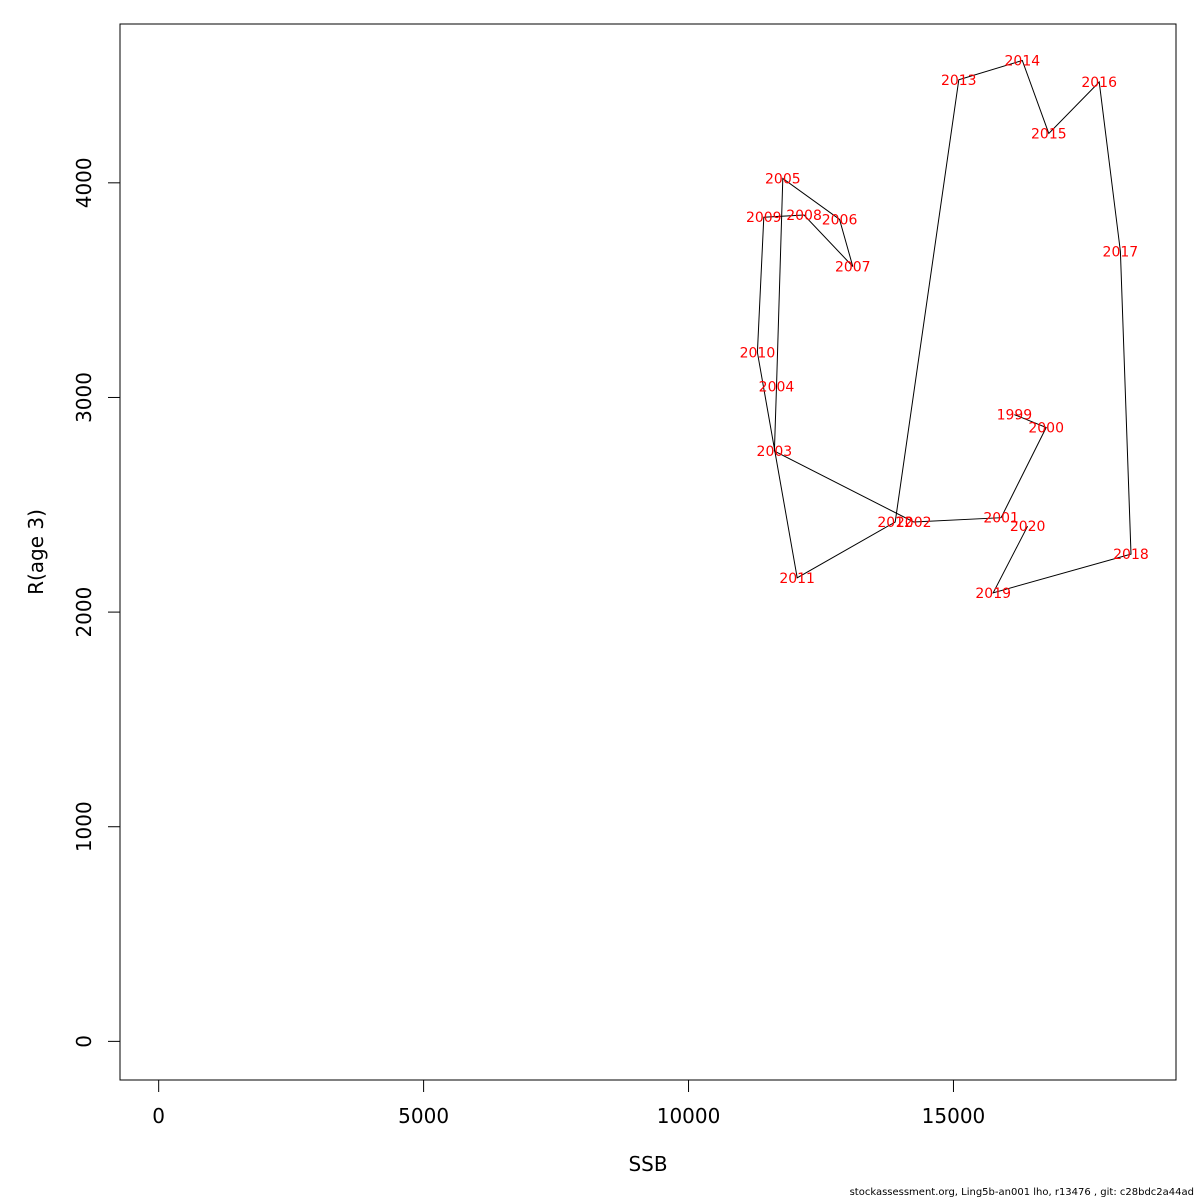 This screenshot has height=1200, width=1200. Describe the element at coordinates (914, 523) in the screenshot. I see `point-label-2002: 2002` at that location.